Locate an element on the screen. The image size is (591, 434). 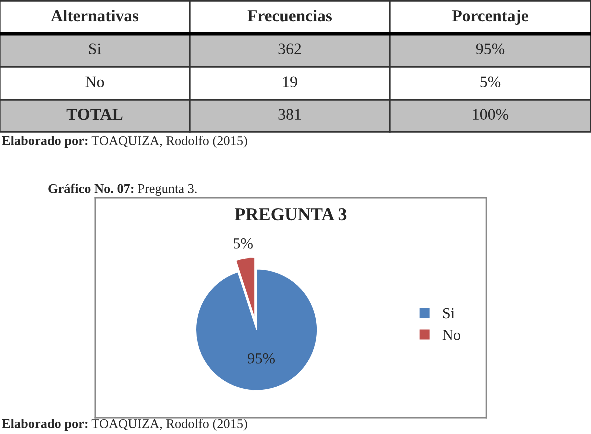
text: Porcentaje is located at coordinates (490, 18).